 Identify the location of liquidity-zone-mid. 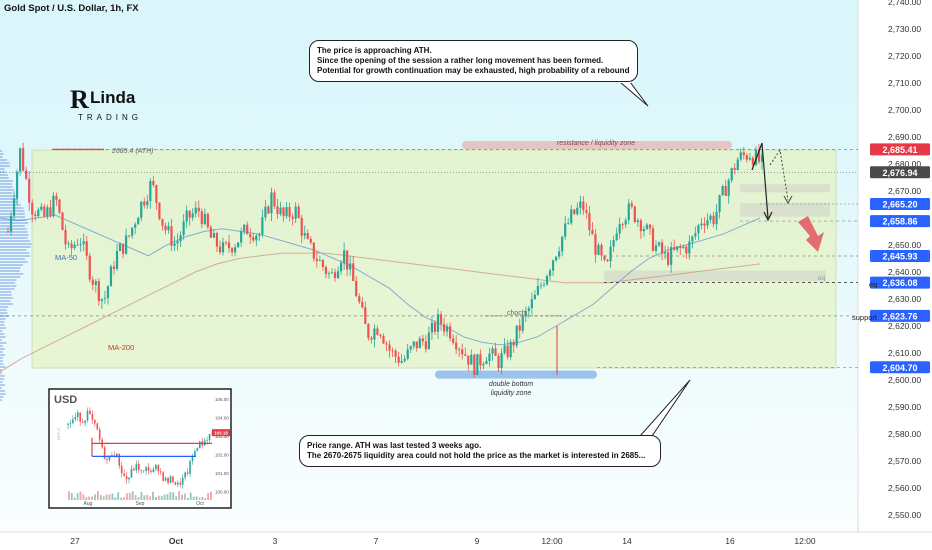
(785, 210).